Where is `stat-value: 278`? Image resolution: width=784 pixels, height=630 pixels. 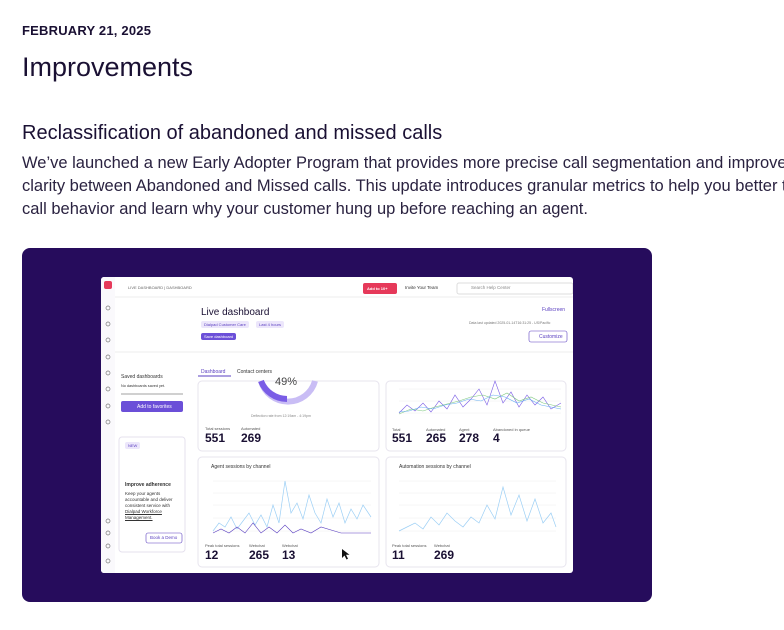
stat-value: 278 is located at coordinates (469, 438).